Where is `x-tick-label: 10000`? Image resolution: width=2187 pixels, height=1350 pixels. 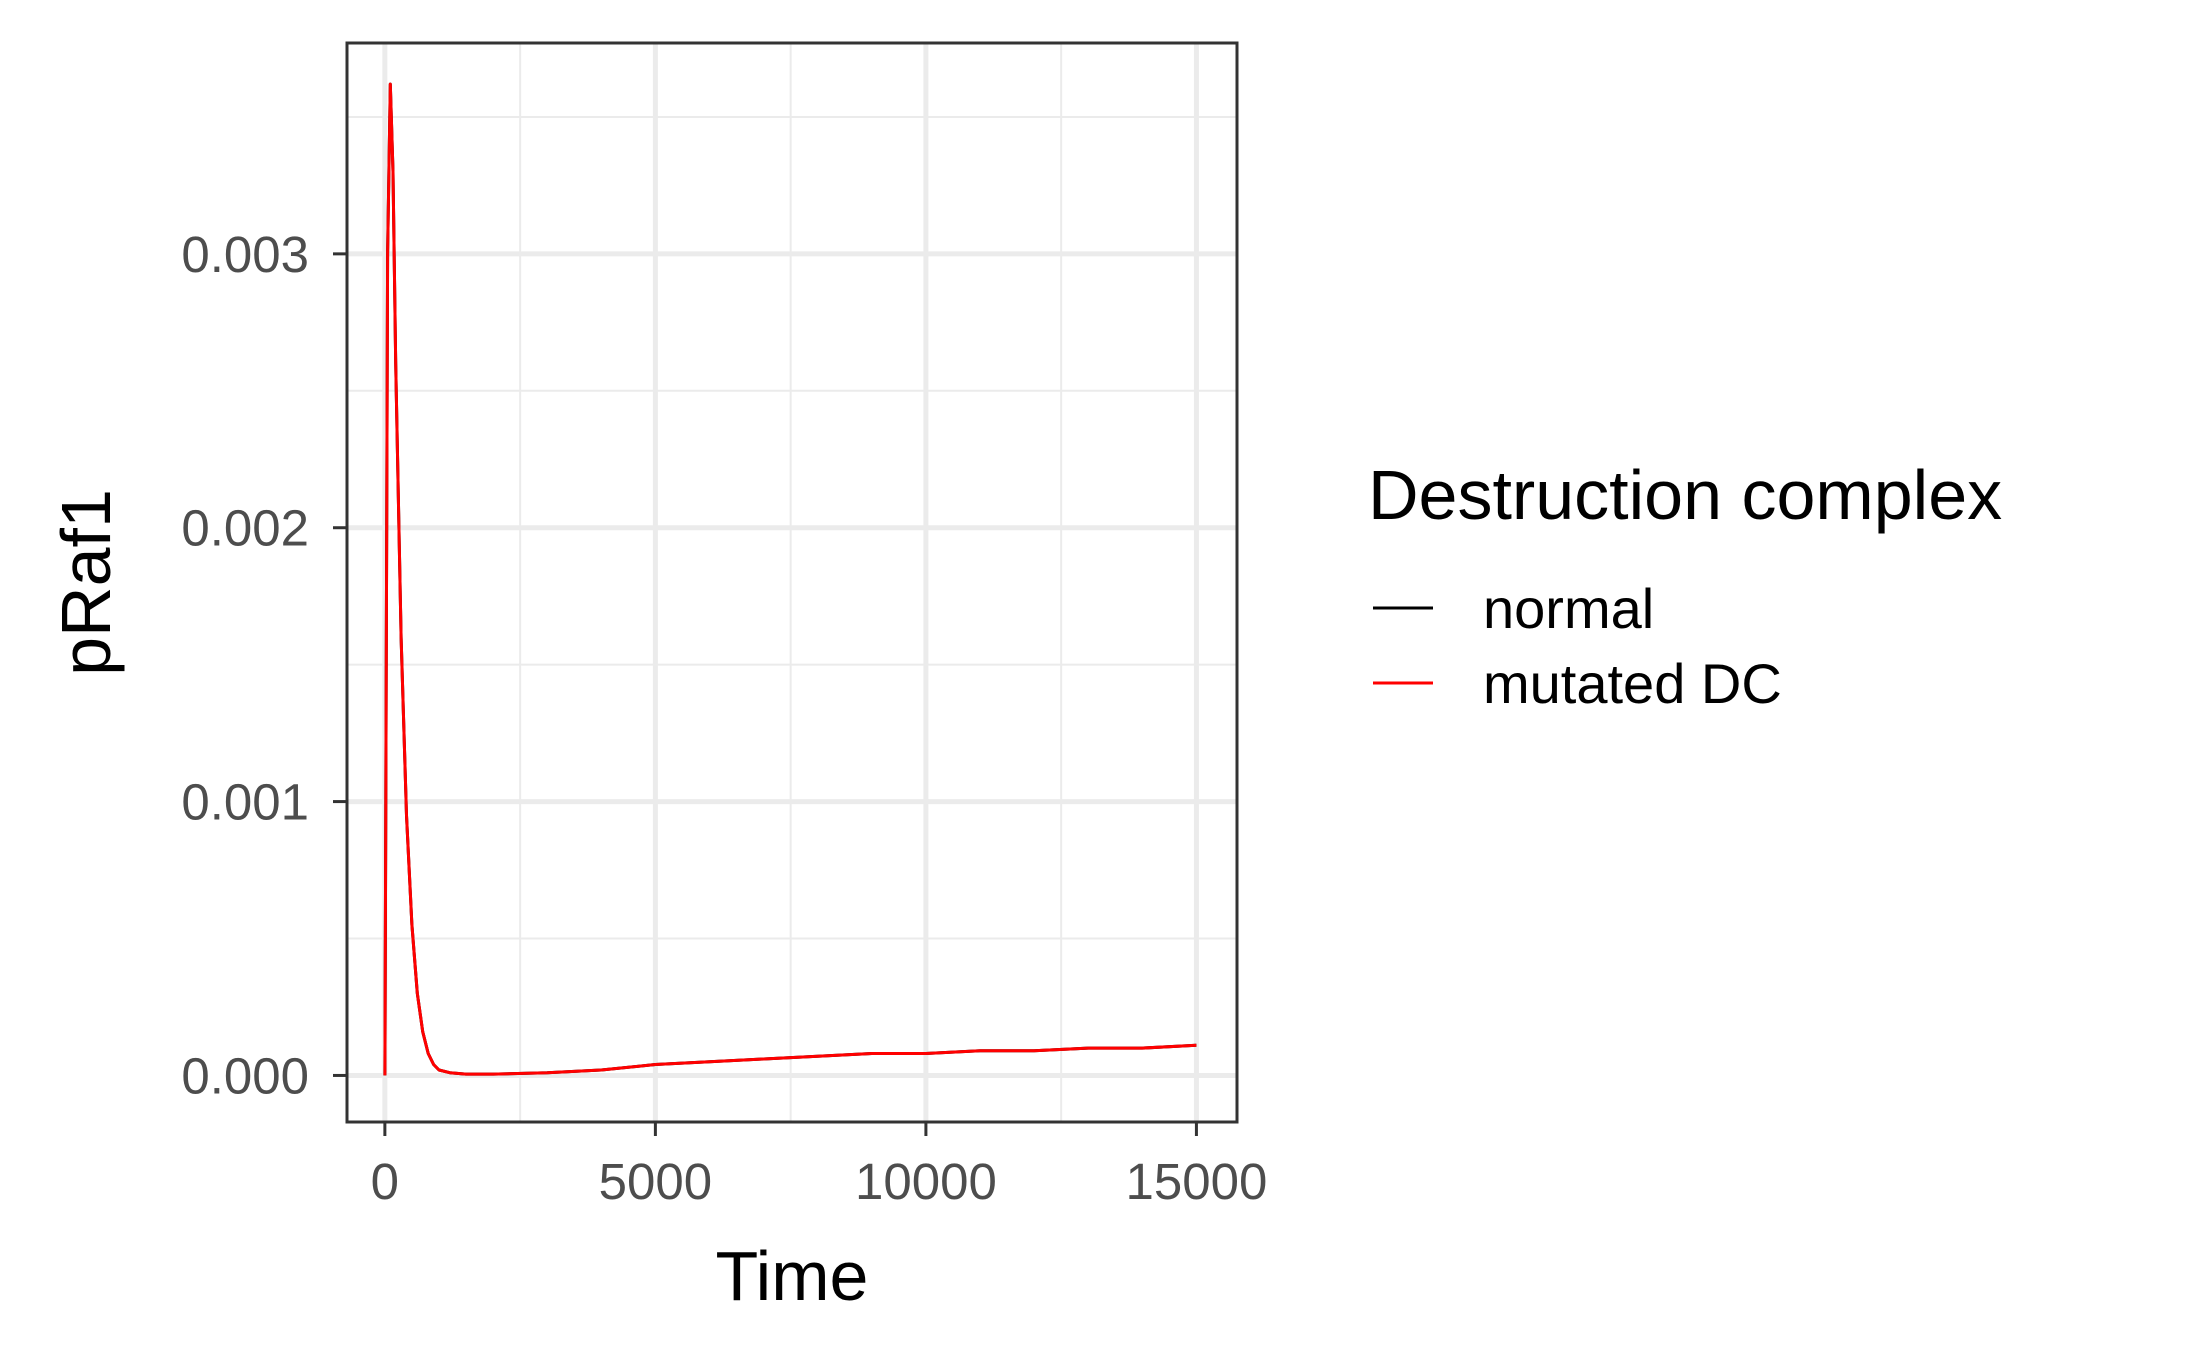
x-tick-label: 10000 is located at coordinates (926, 1181).